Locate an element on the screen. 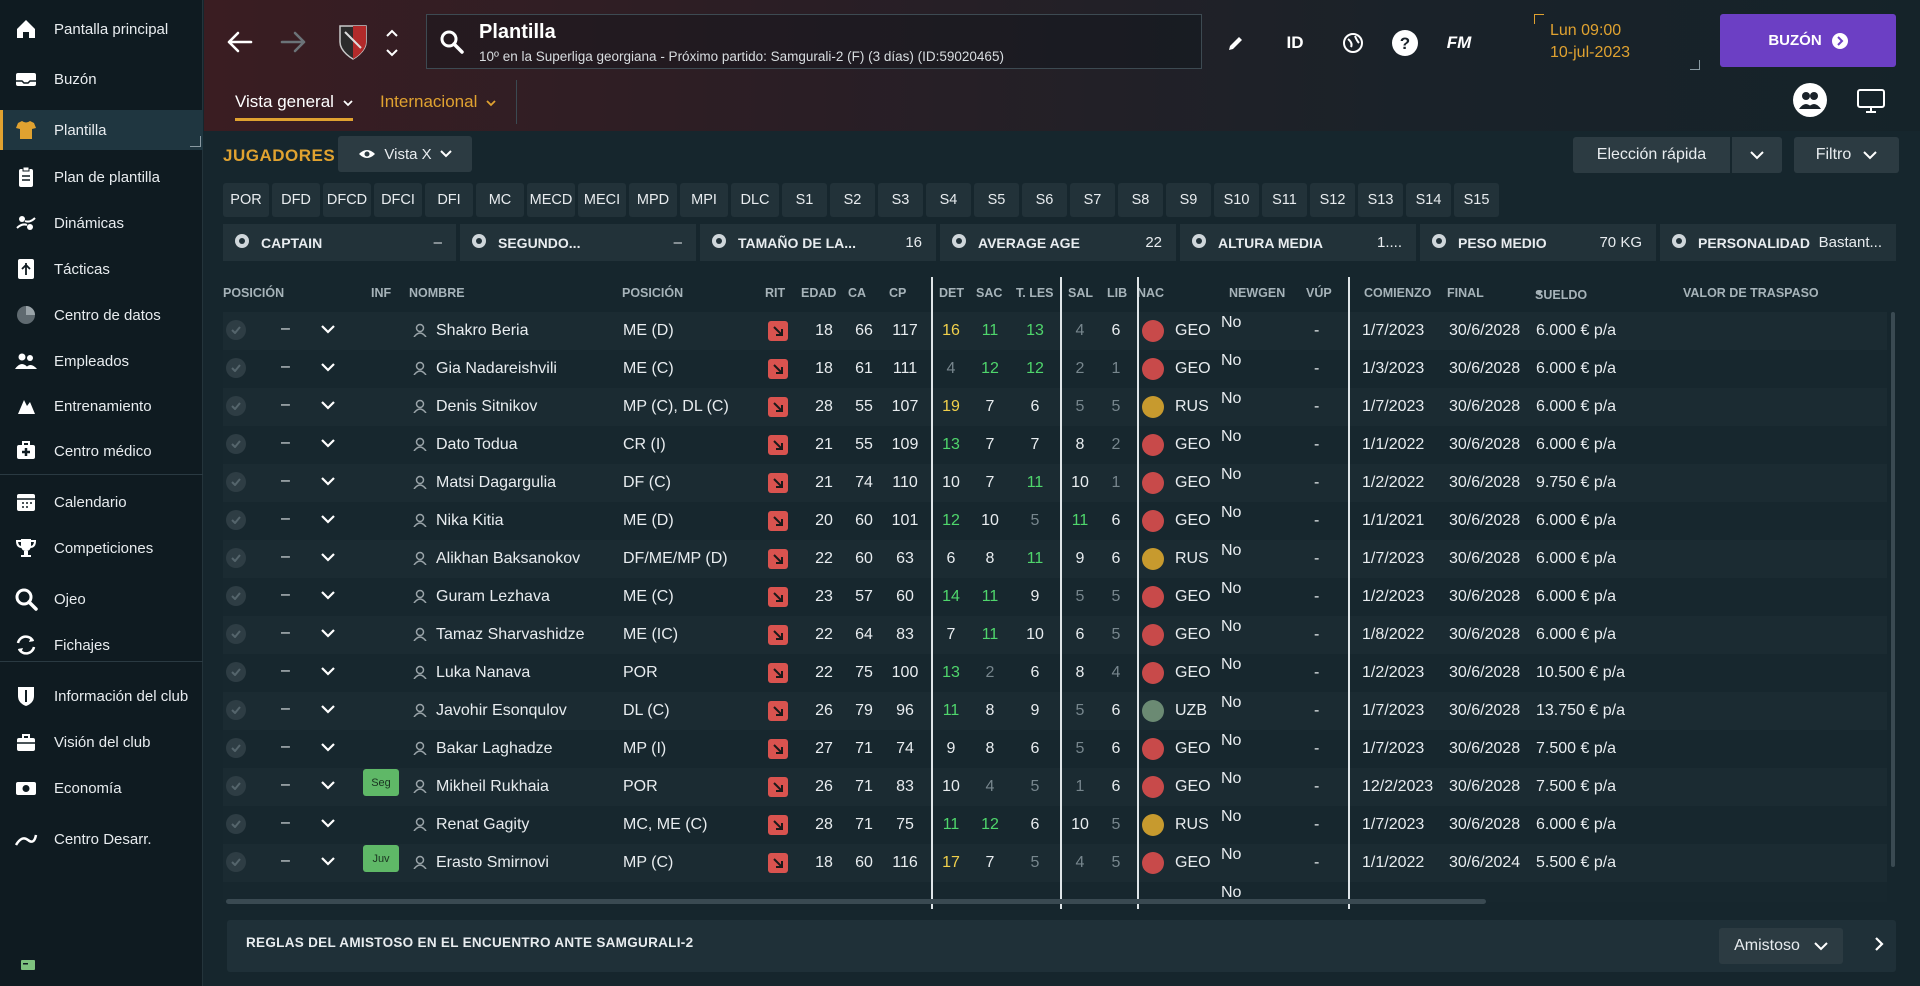 This screenshot has width=1920, height=986. squad-stat: AVERAGE AGE 22 is located at coordinates (1058, 242).